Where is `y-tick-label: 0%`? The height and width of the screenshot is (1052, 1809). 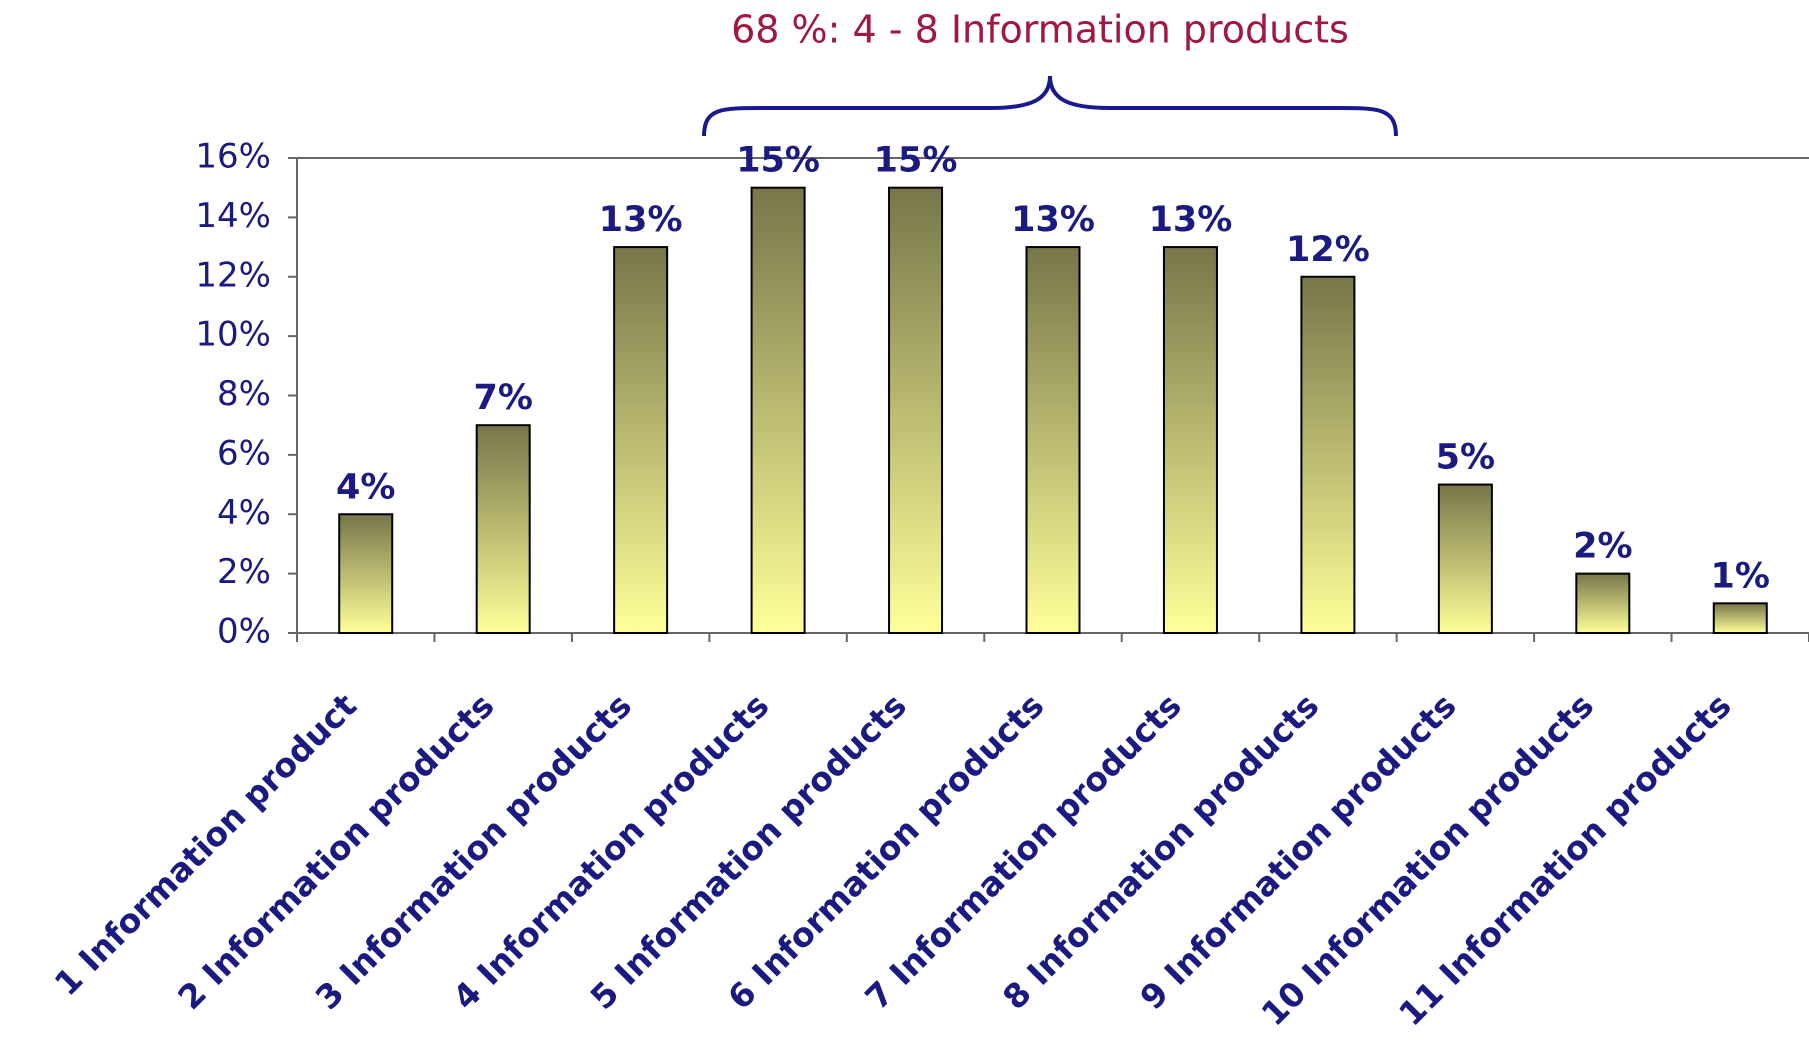
y-tick-label: 0% is located at coordinates (244, 632).